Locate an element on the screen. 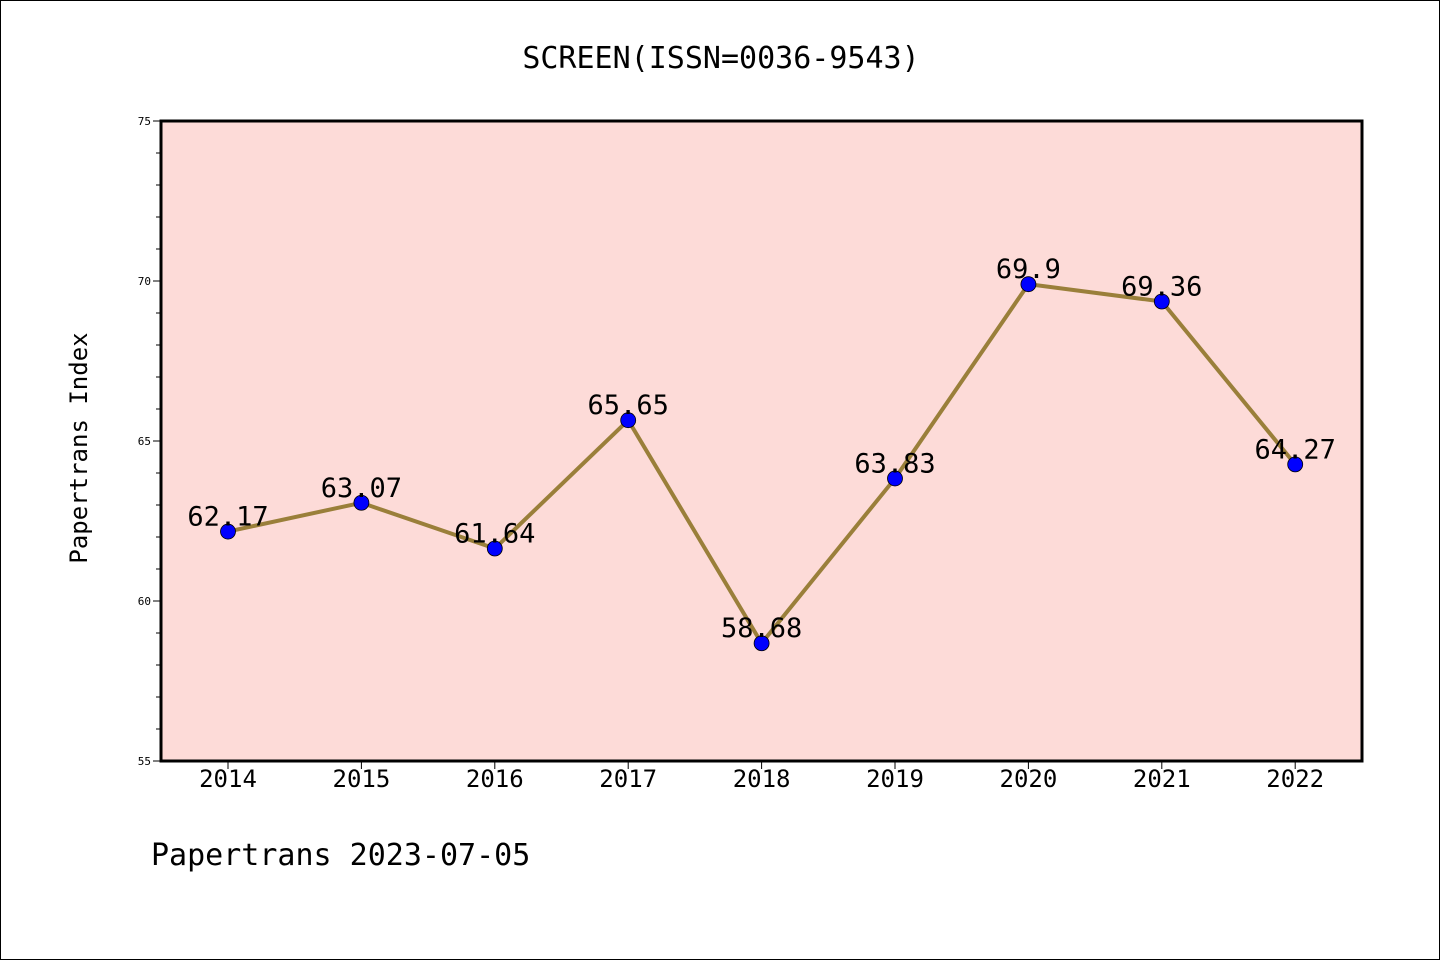 The width and height of the screenshot is (1440, 961). x-tick-label: 2016 is located at coordinates (495, 779).